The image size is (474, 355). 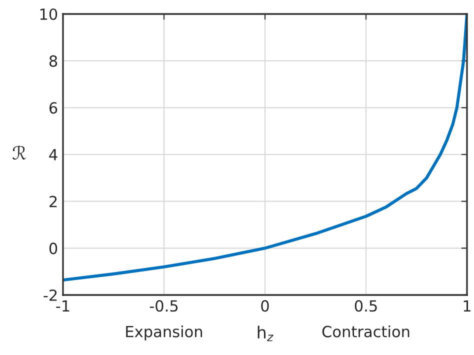 What do you see at coordinates (53, 61) in the screenshot?
I see `y-tick-label: 8` at bounding box center [53, 61].